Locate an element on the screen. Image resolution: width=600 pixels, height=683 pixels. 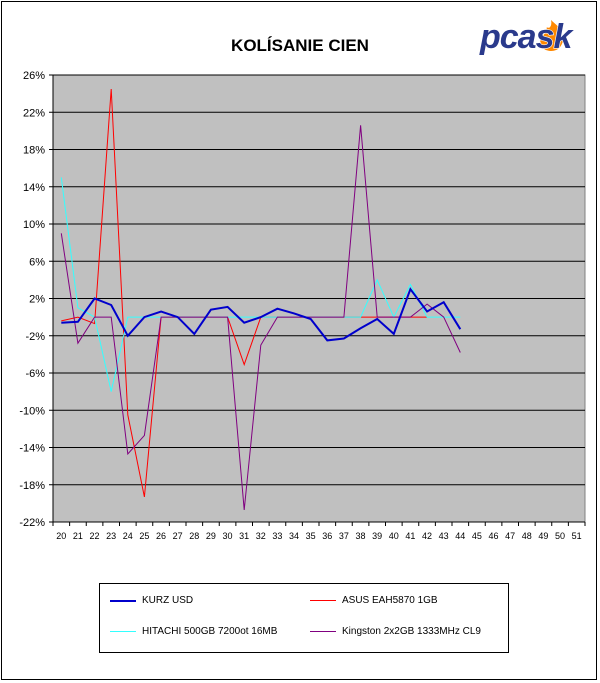
legend-item-kurz-usd: KURZ USD is located at coordinates (151, 600).